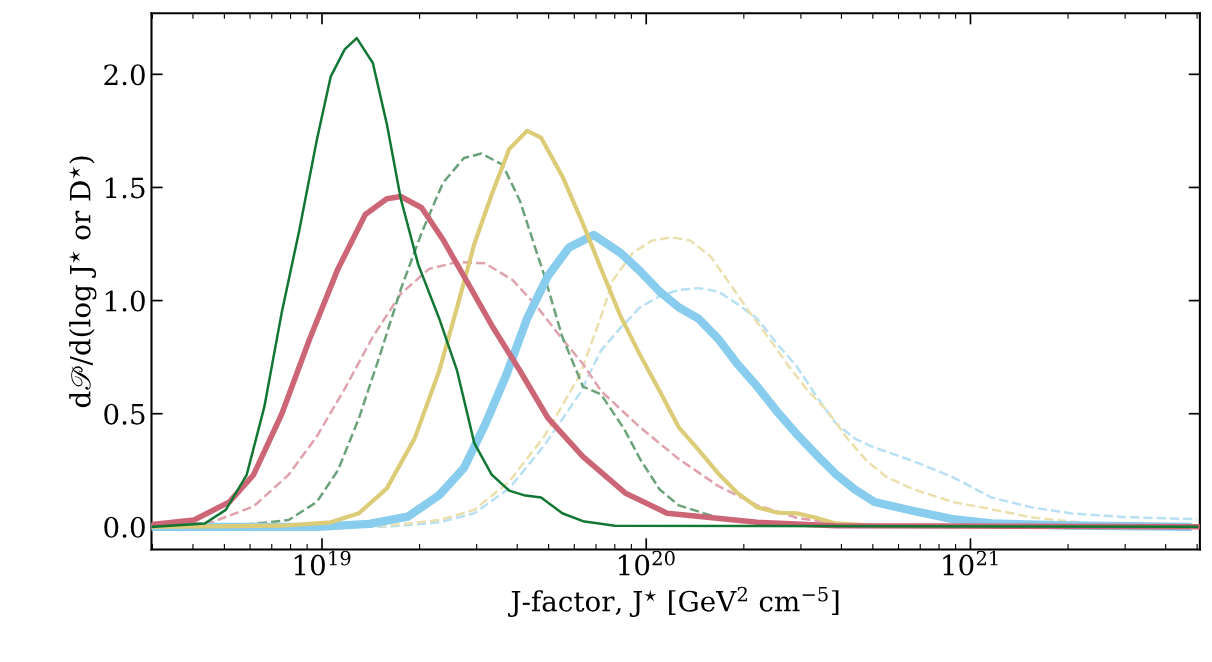 The width and height of the screenshot is (1212, 662). Describe the element at coordinates (125, 188) in the screenshot. I see `y-tick-label: 1.5` at that location.